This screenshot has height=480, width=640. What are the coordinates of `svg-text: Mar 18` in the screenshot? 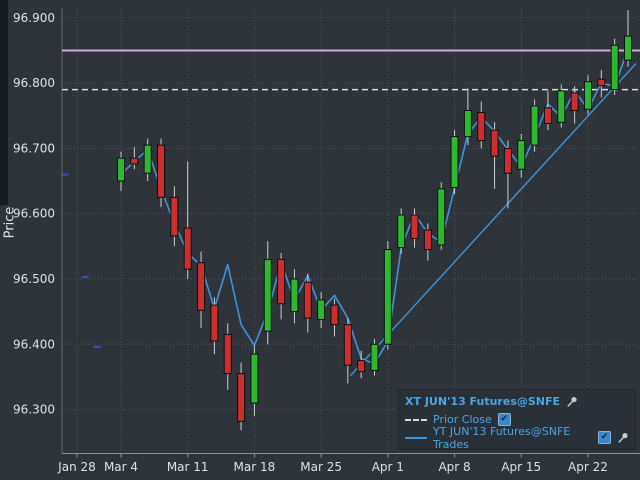 It's located at (255, 467).